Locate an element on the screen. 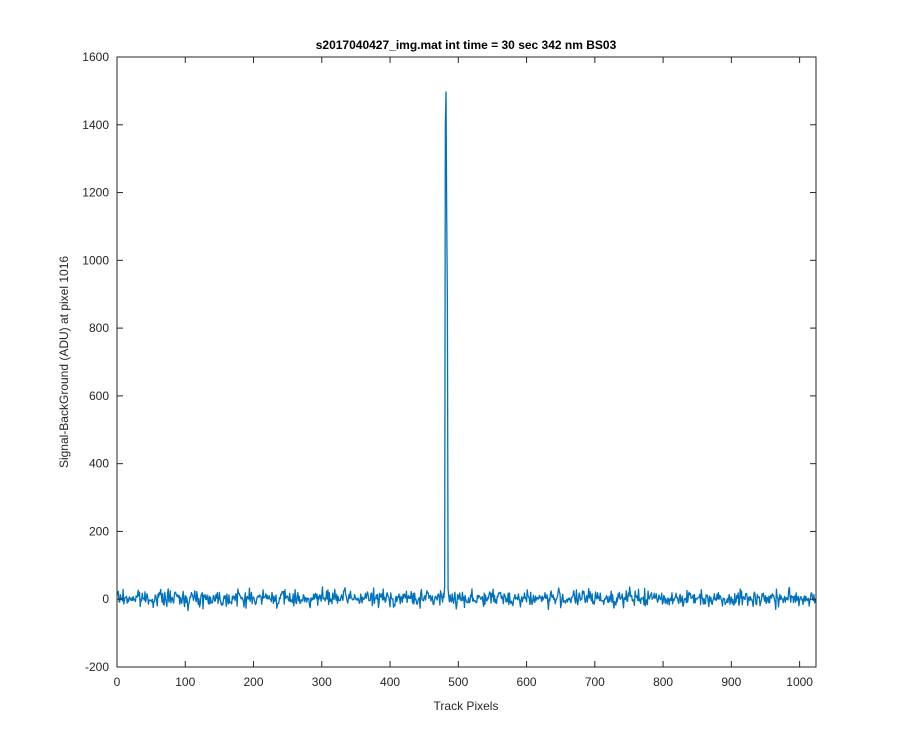 This screenshot has width=900, height=750. x-tick-label: 700 is located at coordinates (595, 682).